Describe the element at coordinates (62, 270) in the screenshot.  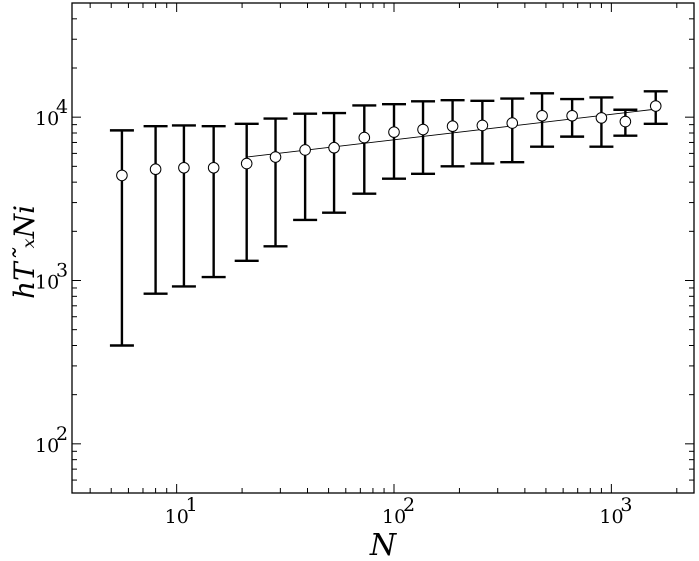
I see `y-tick-exponent: 3` at that location.